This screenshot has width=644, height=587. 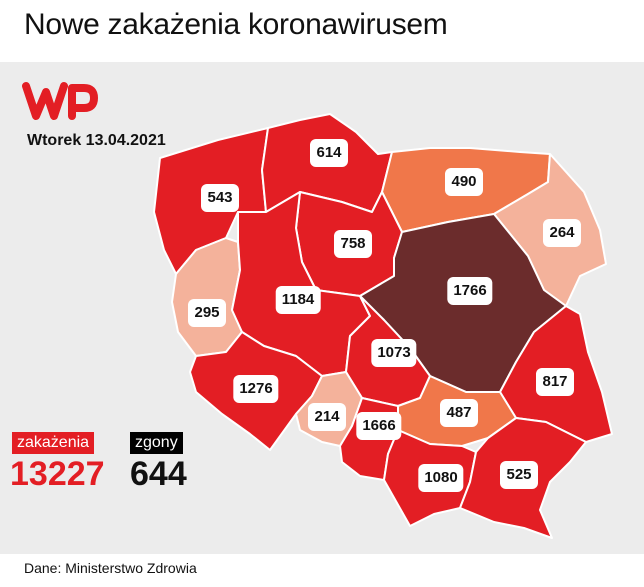 I want to click on deaths-total: 644, so click(x=158, y=474).